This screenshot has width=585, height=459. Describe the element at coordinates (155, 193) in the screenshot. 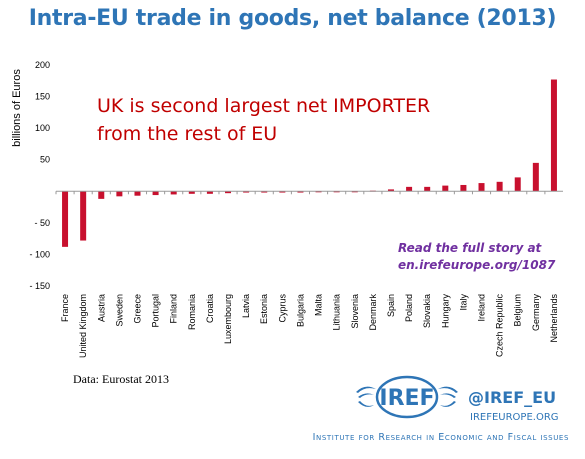

I see `bar-portugal` at that location.